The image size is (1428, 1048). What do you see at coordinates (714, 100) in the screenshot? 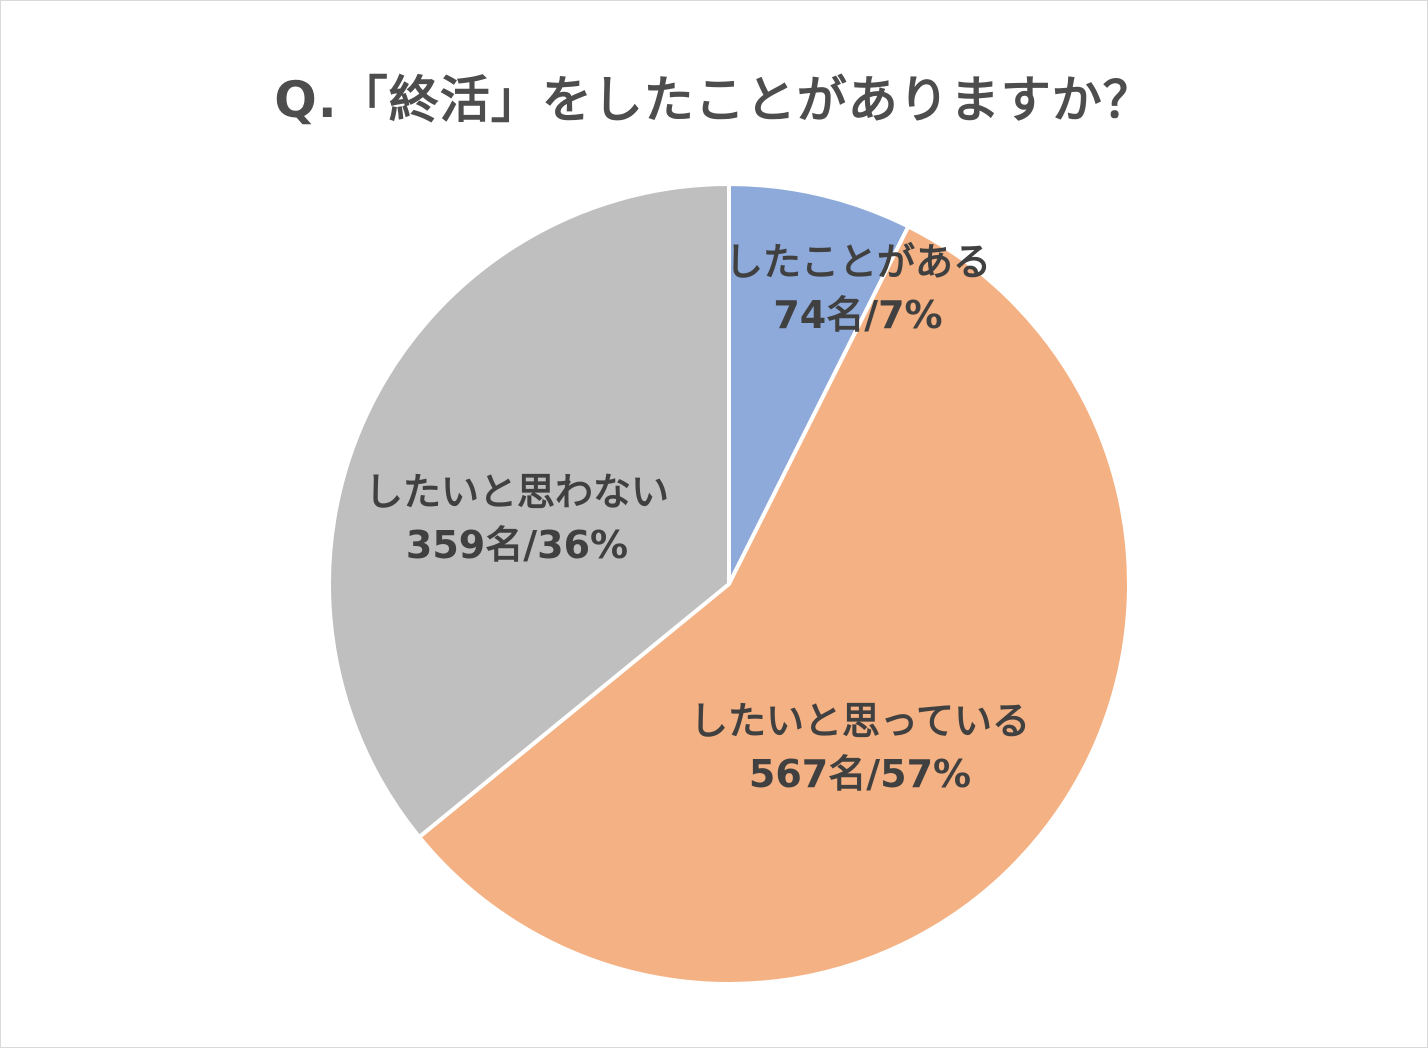
I see `chart-title: Q.「終活」をしたことがありますか？` at bounding box center [714, 100].